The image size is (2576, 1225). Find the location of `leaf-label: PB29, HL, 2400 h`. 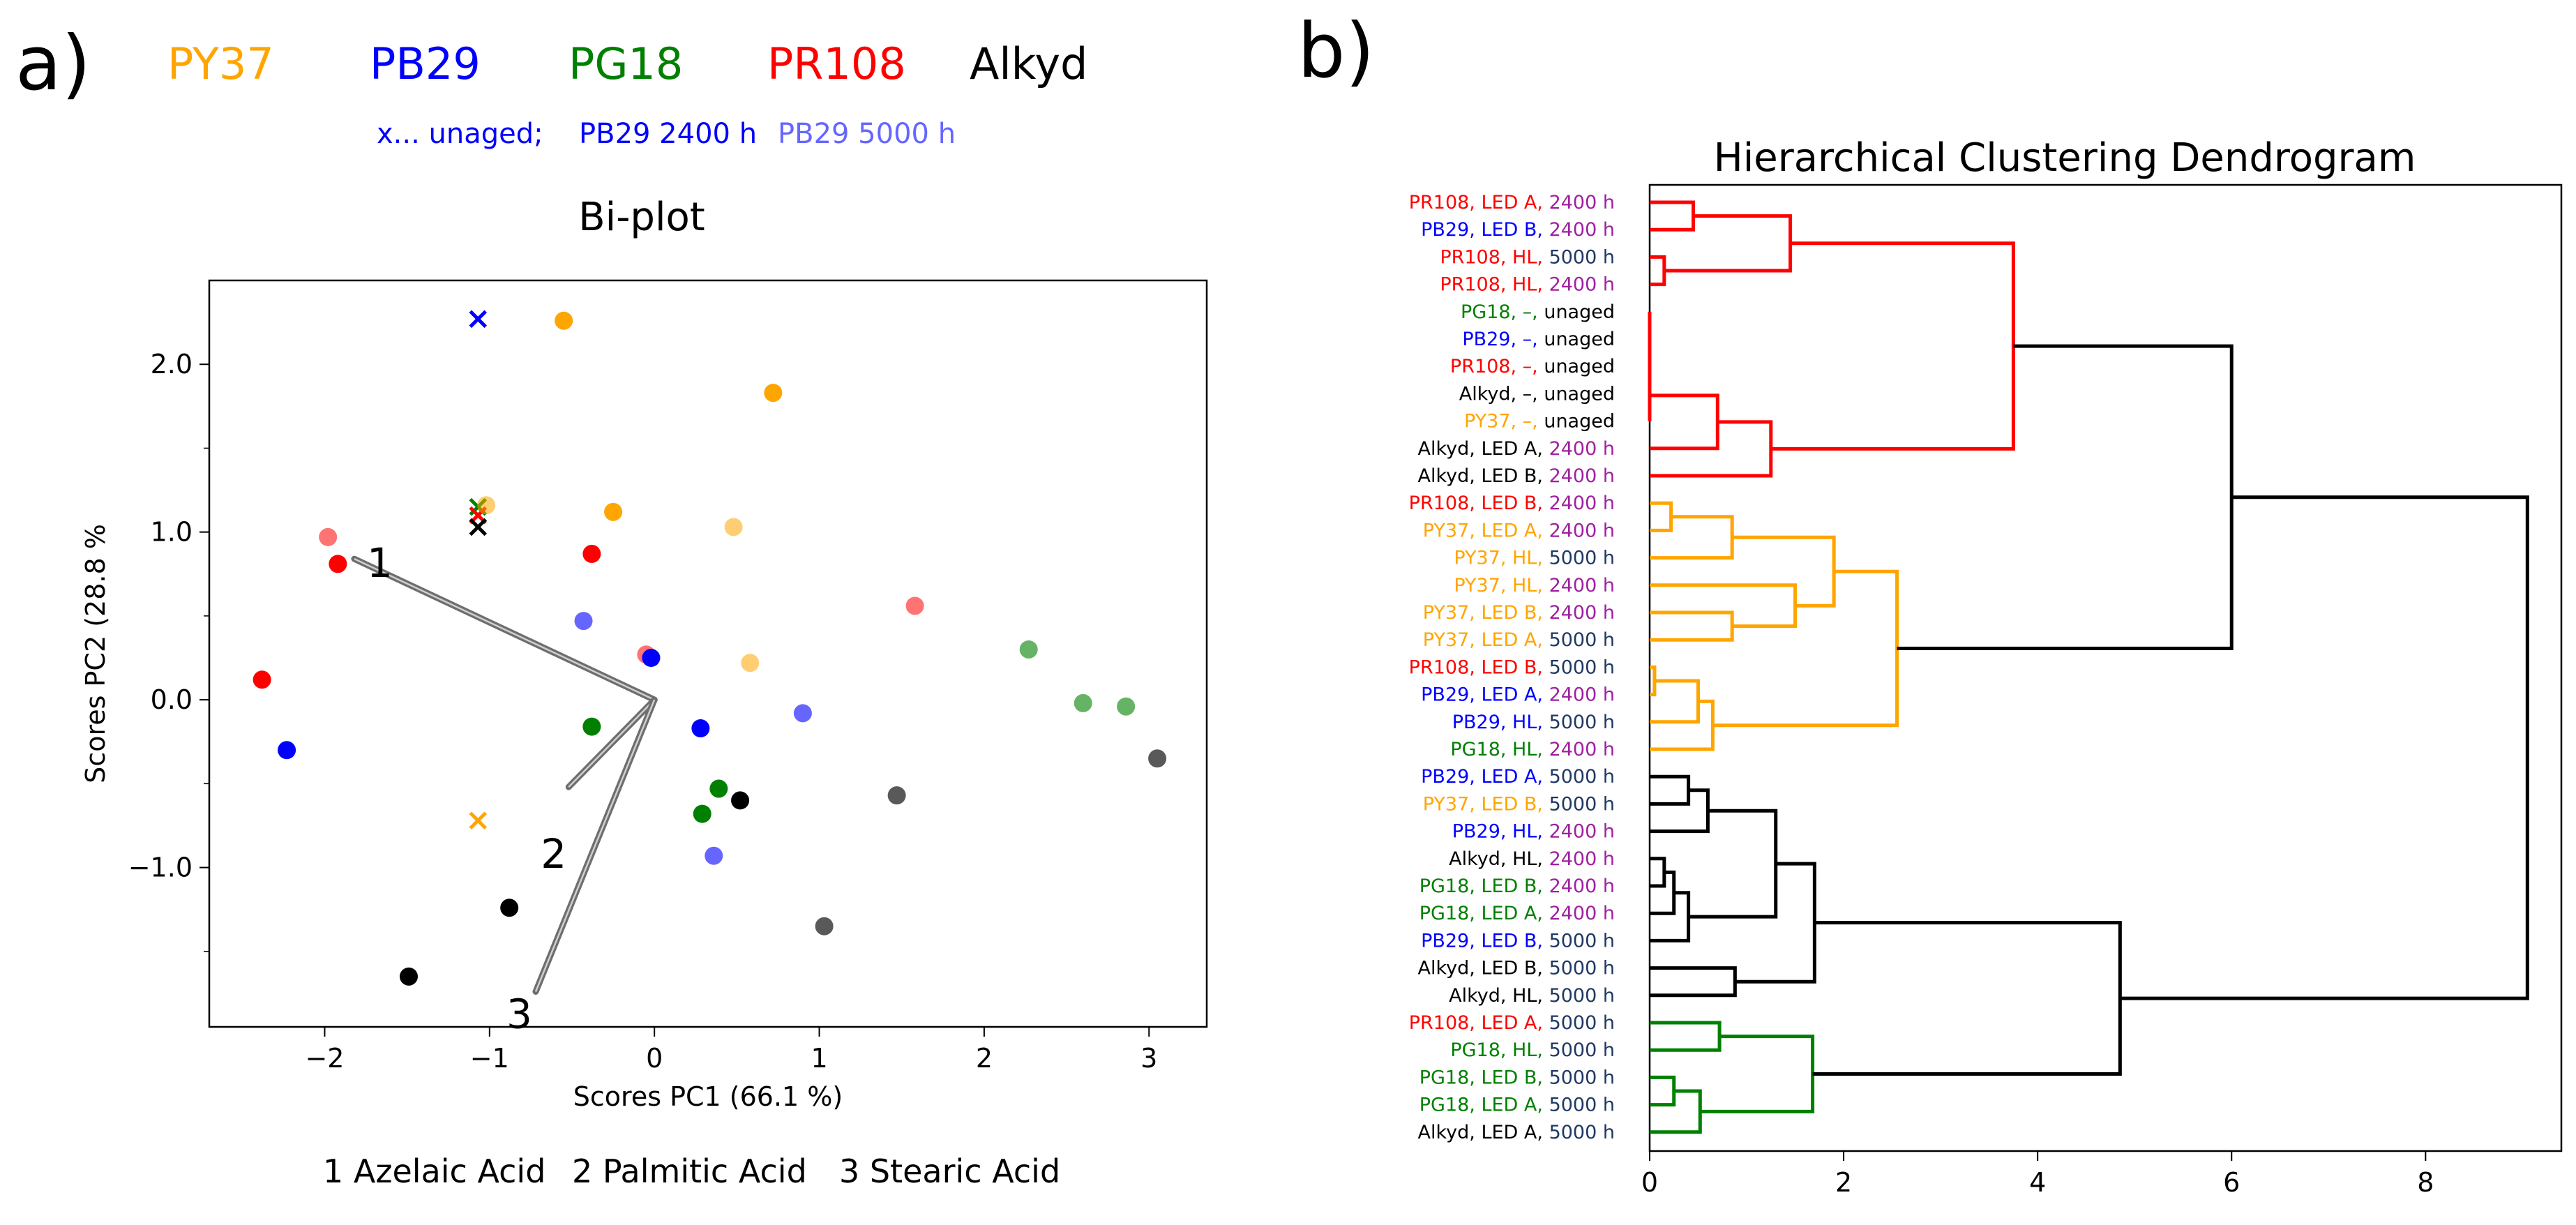

leaf-label: PB29, HL, 2400 h is located at coordinates (1533, 832).